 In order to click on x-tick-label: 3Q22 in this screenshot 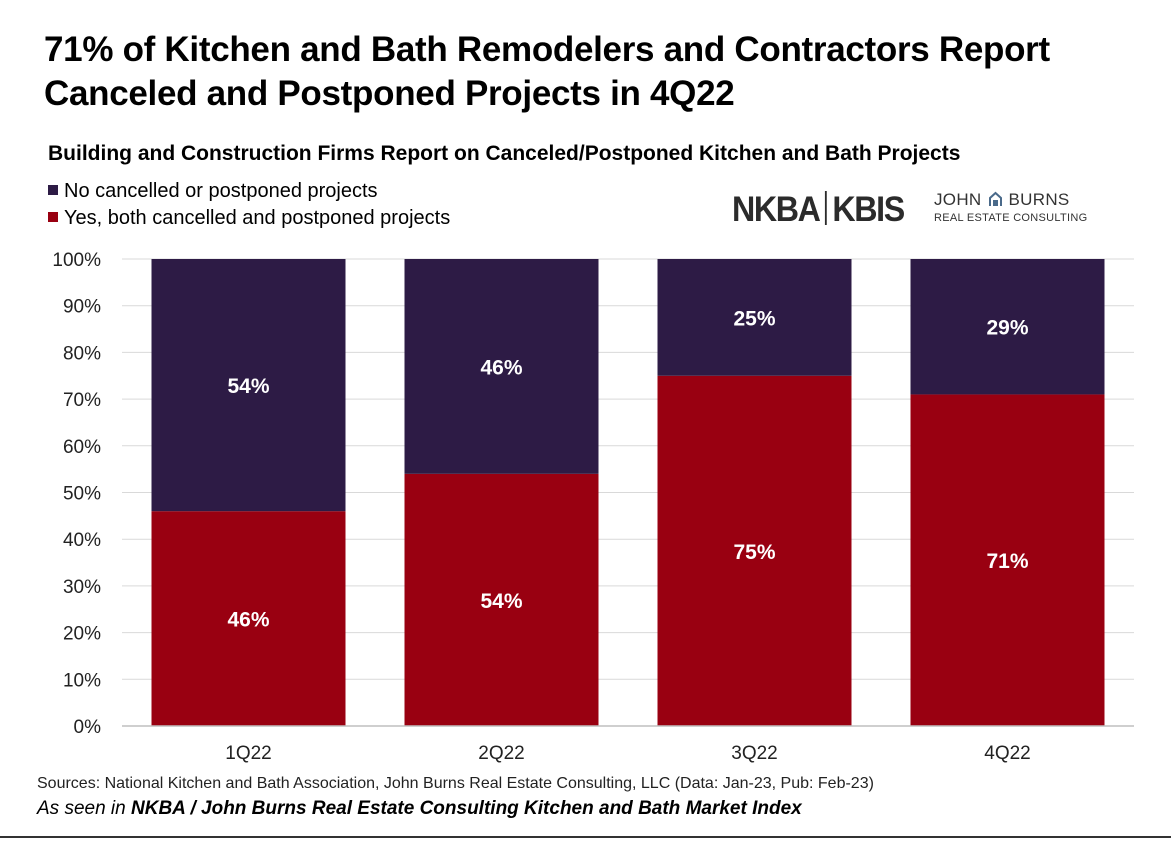, I will do `click(754, 753)`.